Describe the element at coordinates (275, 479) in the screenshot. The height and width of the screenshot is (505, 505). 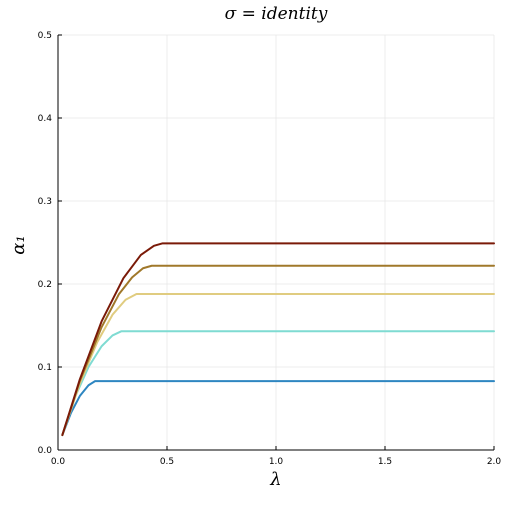
I see `x-axis-label: λ` at that location.